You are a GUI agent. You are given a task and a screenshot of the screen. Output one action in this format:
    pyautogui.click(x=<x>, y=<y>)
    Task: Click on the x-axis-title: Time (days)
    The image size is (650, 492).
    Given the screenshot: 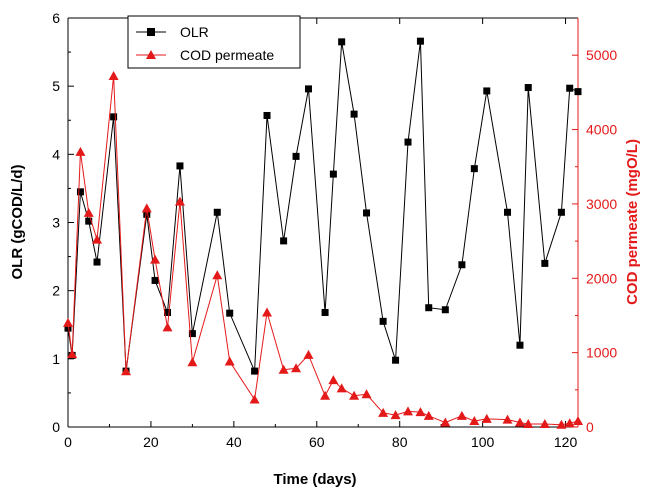 What is the action you would take?
    pyautogui.click(x=314, y=479)
    